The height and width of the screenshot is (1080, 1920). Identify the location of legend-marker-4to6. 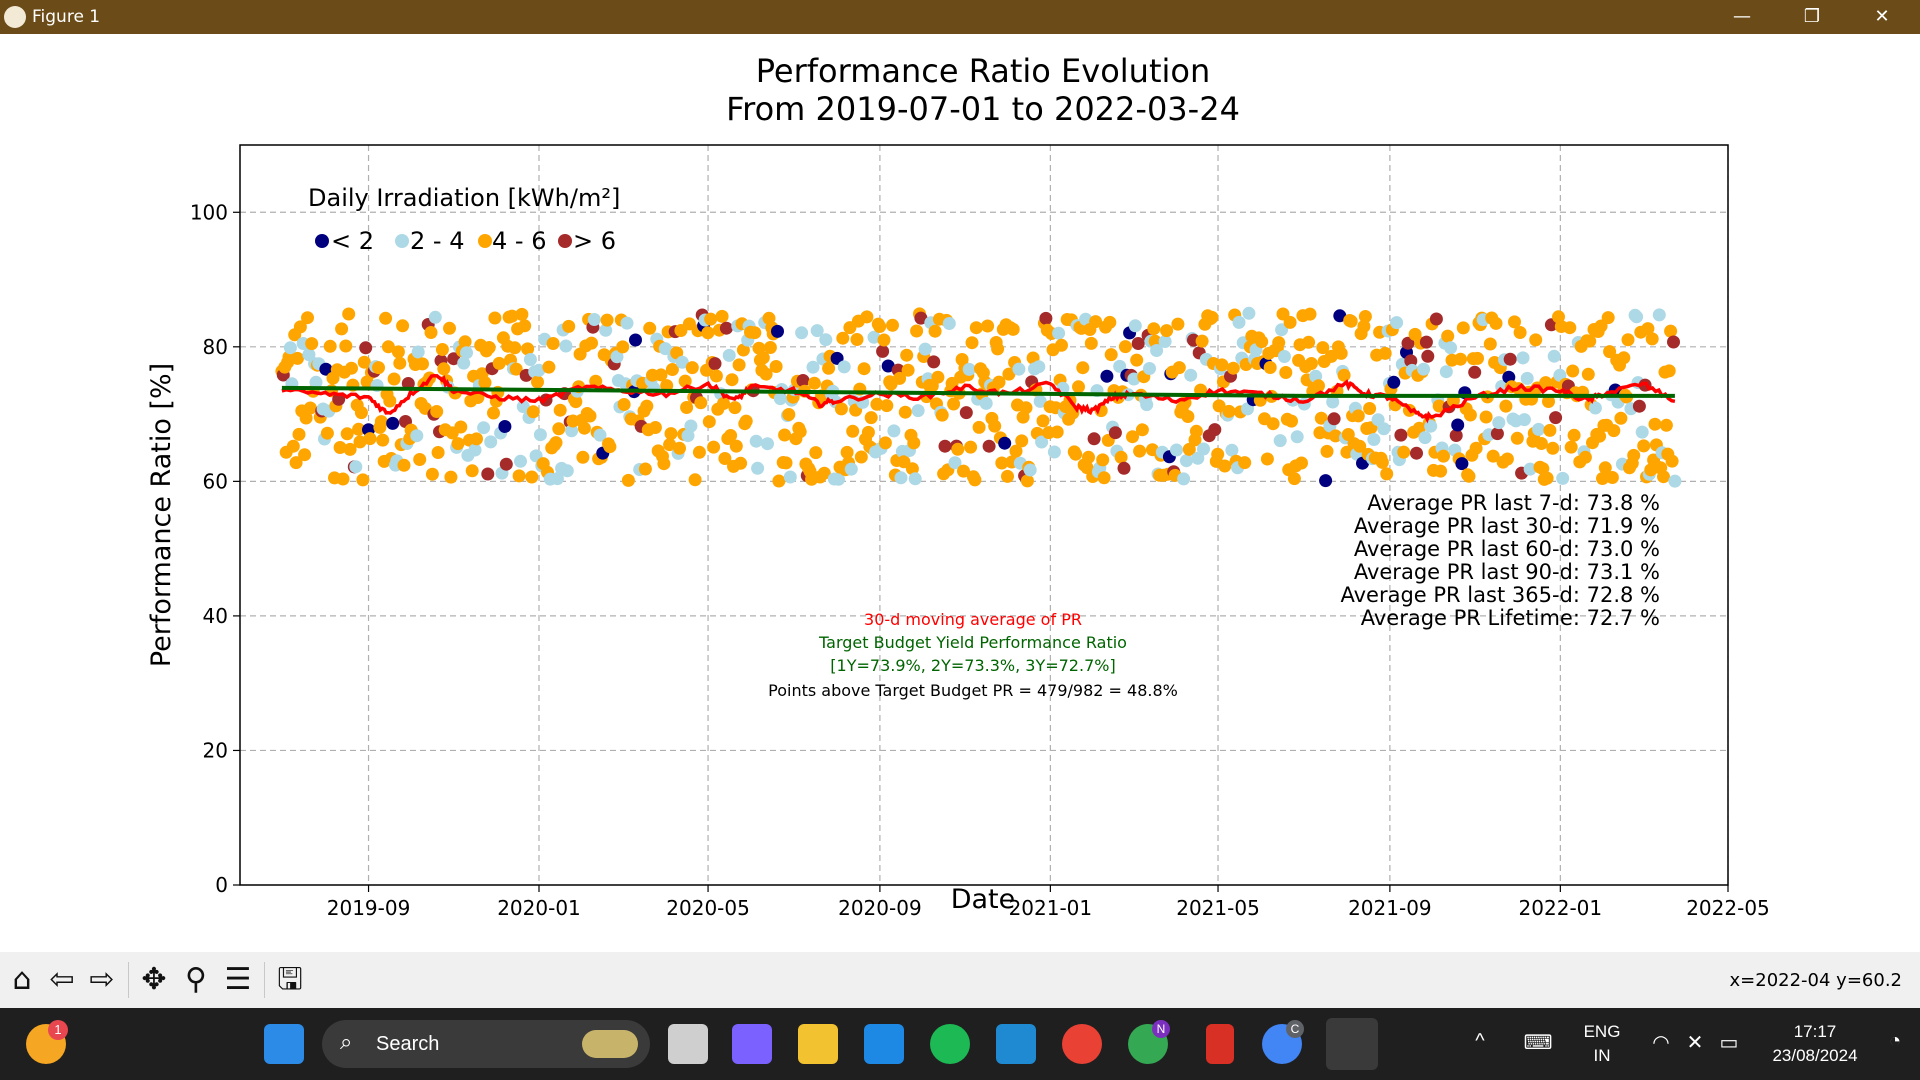
(485, 241).